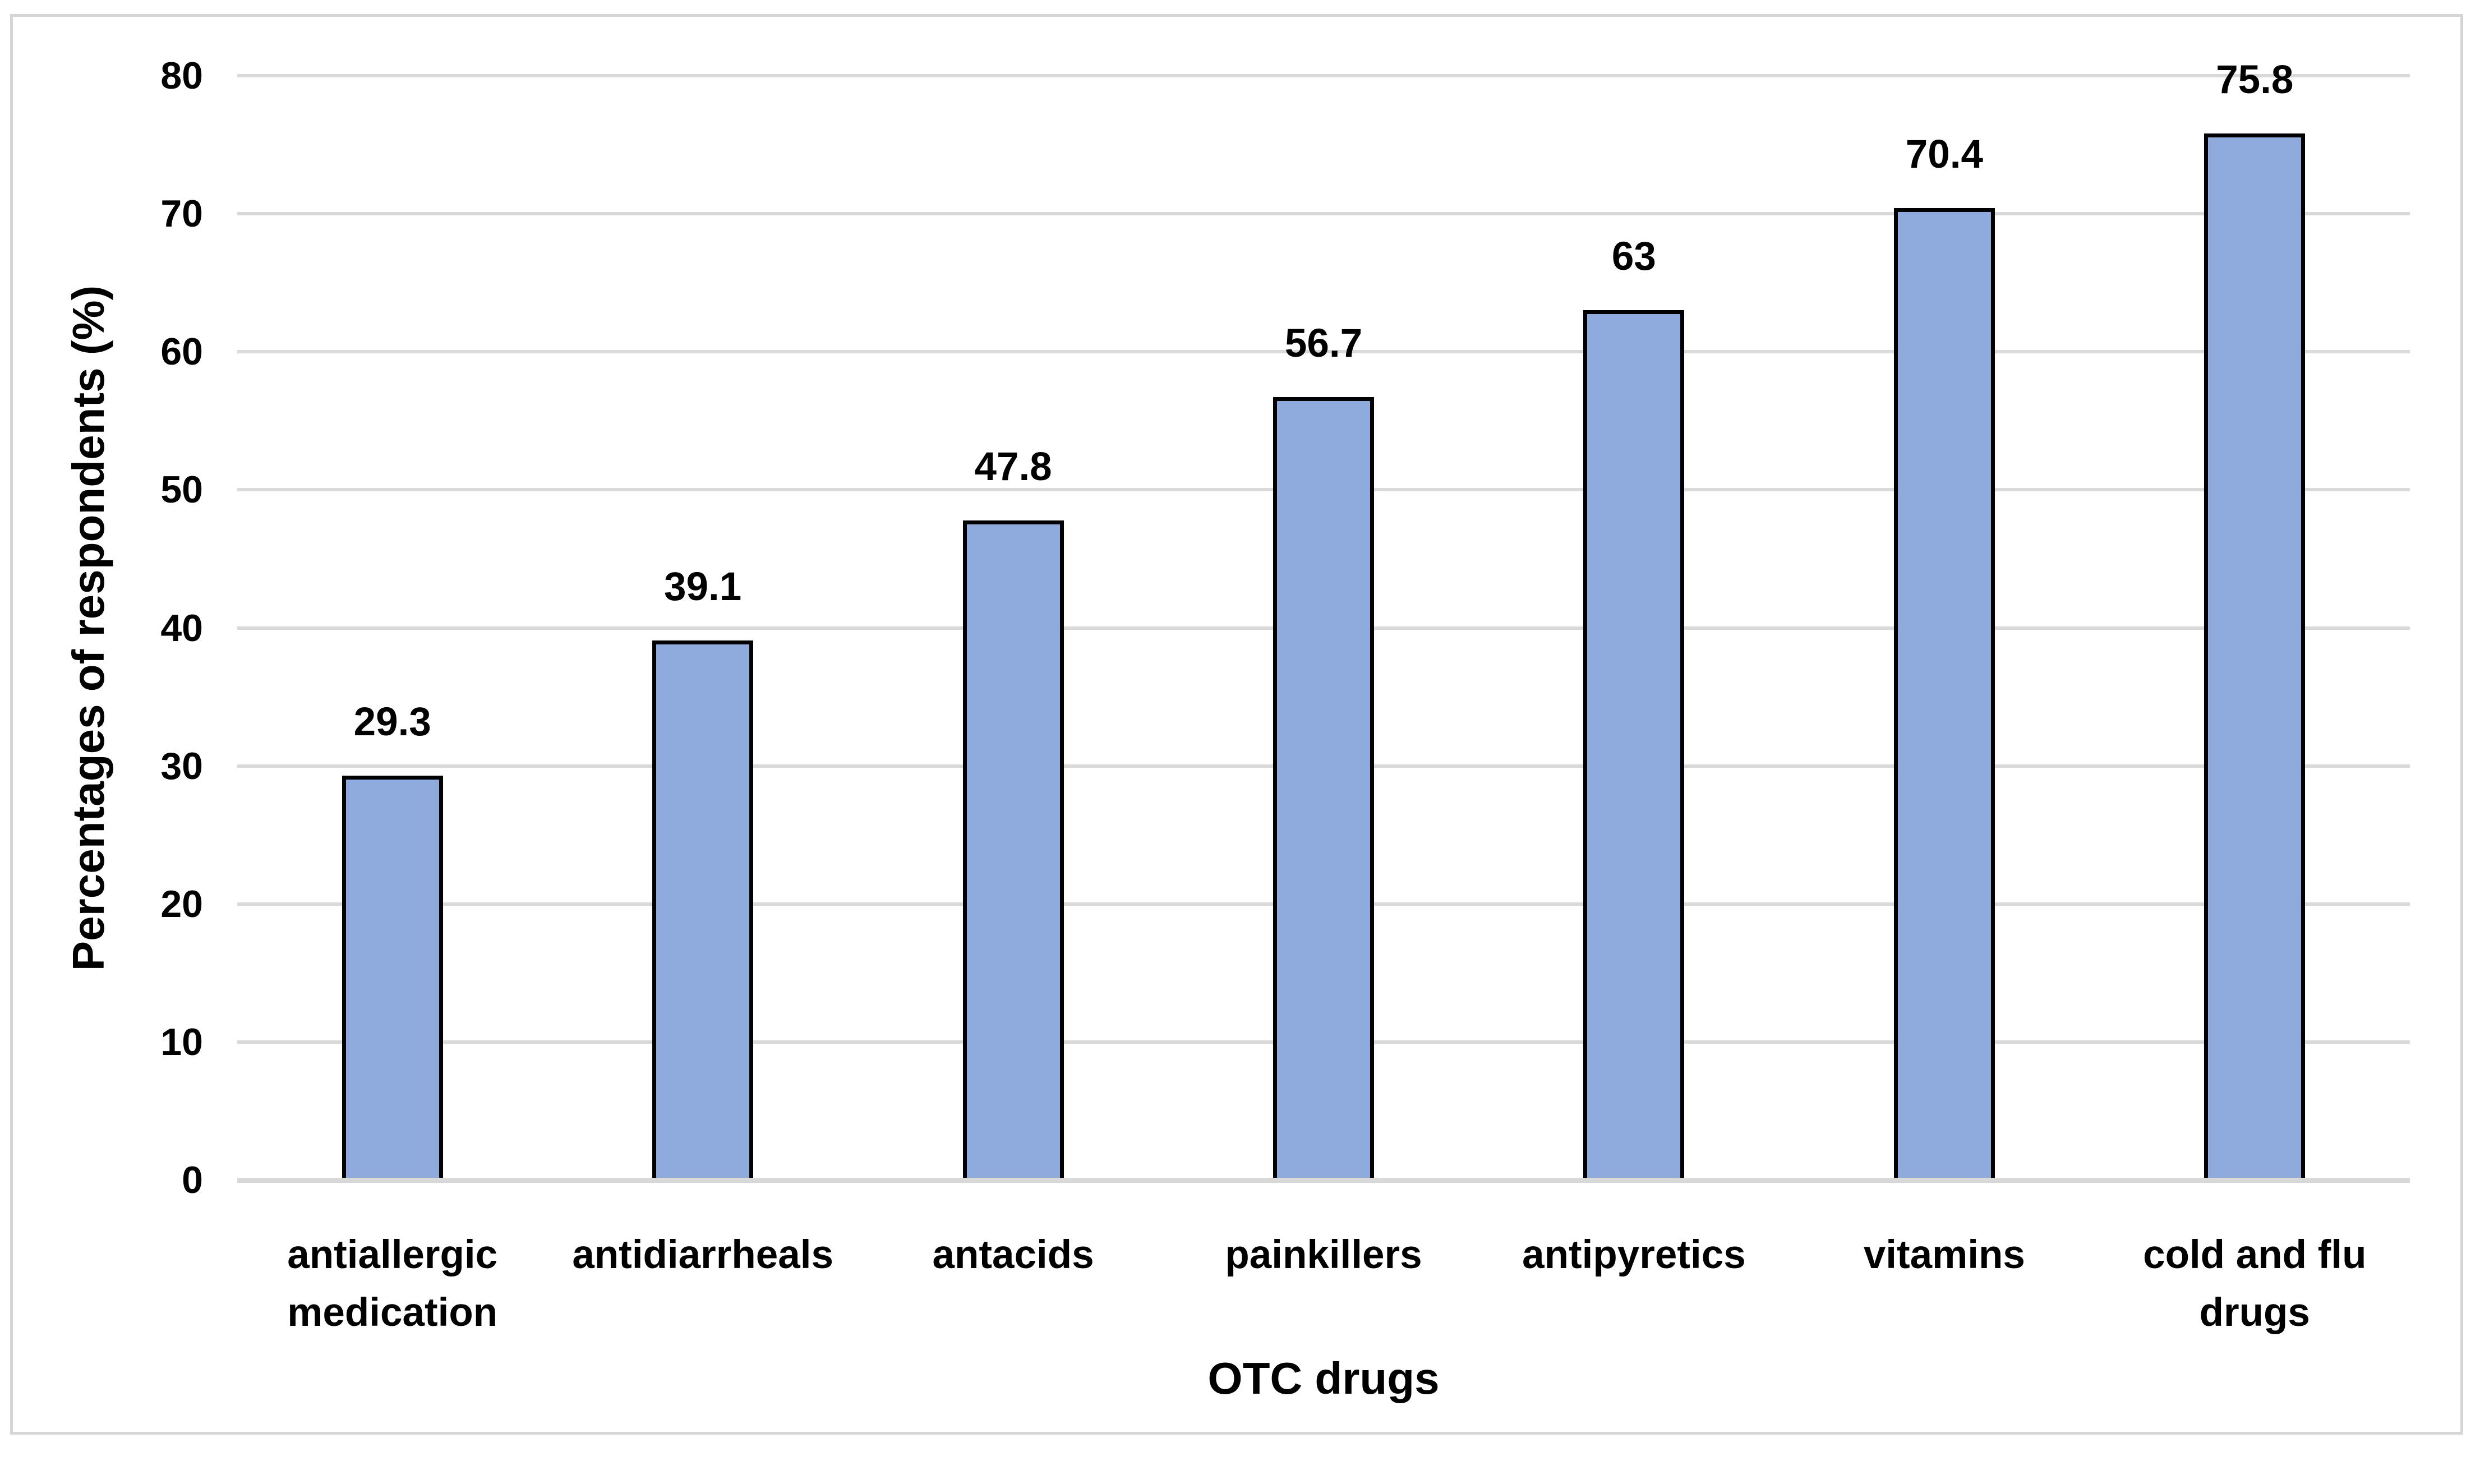  What do you see at coordinates (192, 1180) in the screenshot?
I see `y-tick-label: 0` at bounding box center [192, 1180].